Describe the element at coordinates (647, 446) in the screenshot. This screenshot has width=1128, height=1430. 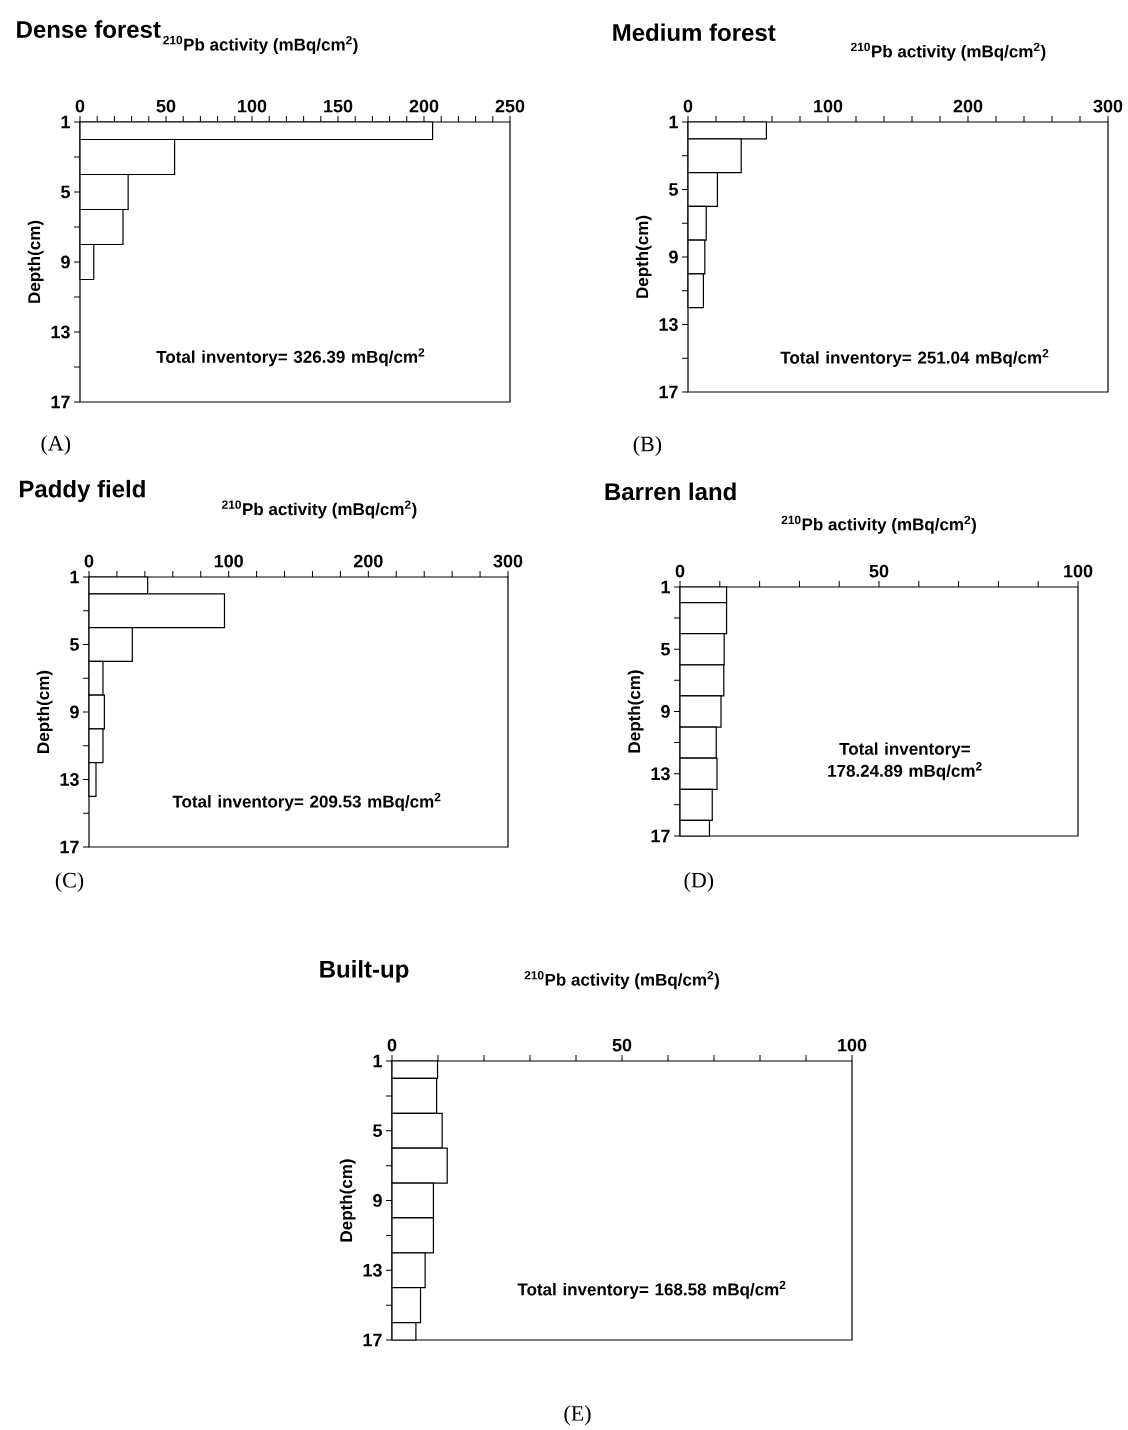
I see `text: (B)` at that location.